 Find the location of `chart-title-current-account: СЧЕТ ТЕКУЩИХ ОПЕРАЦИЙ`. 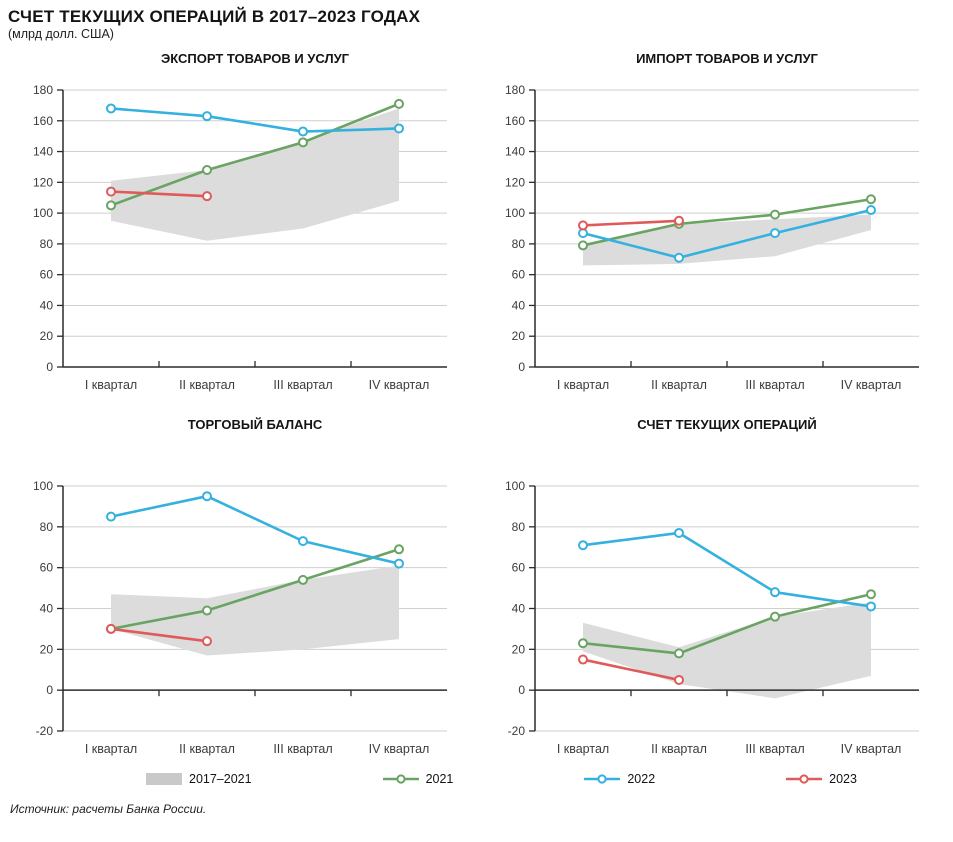

chart-title-current-account: СЧЕТ ТЕКУЩИХ ОПЕРАЦИЙ is located at coordinates (727, 424).